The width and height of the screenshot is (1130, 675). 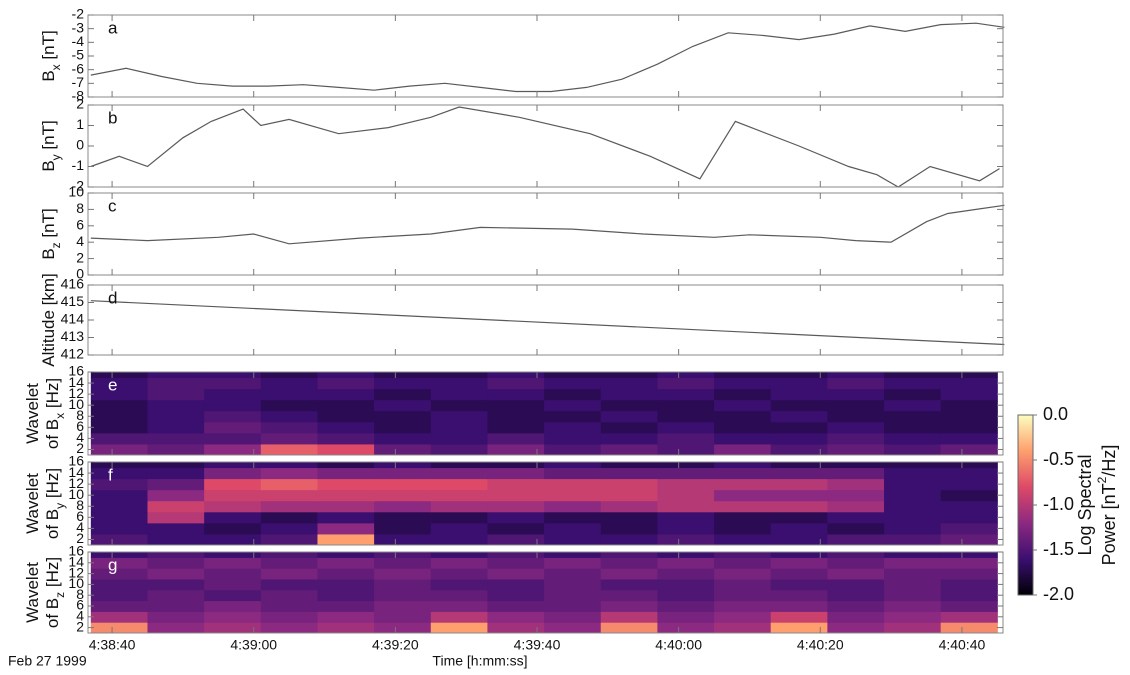 I want to click on y-axis-label-part: [nT], so click(x=48, y=225).